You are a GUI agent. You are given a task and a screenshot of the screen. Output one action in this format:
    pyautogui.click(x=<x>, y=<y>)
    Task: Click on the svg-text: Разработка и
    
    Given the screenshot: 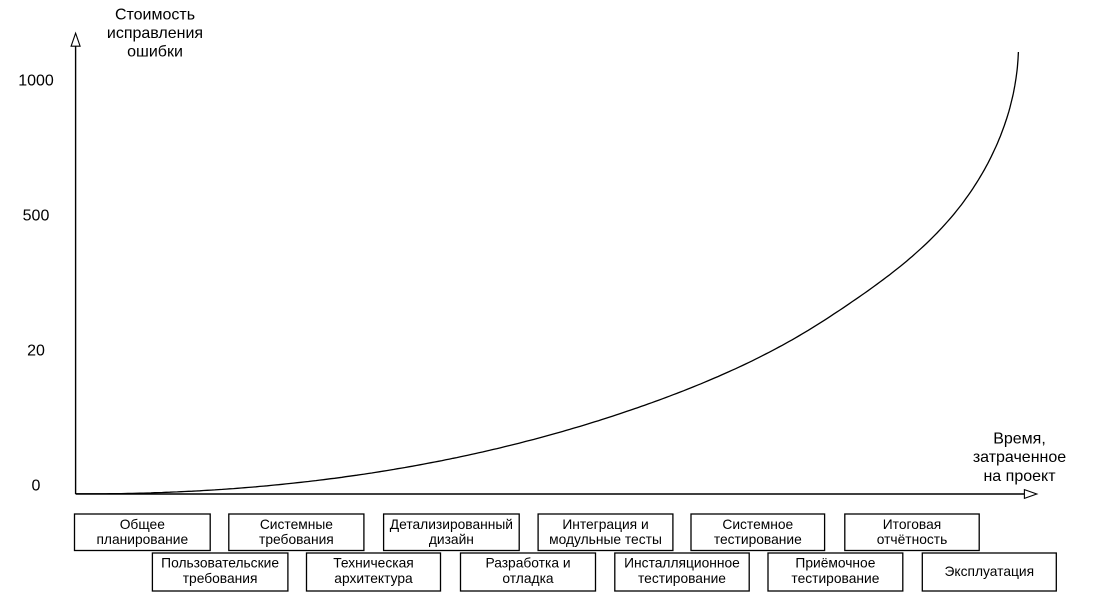 What is the action you would take?
    pyautogui.click(x=527, y=563)
    